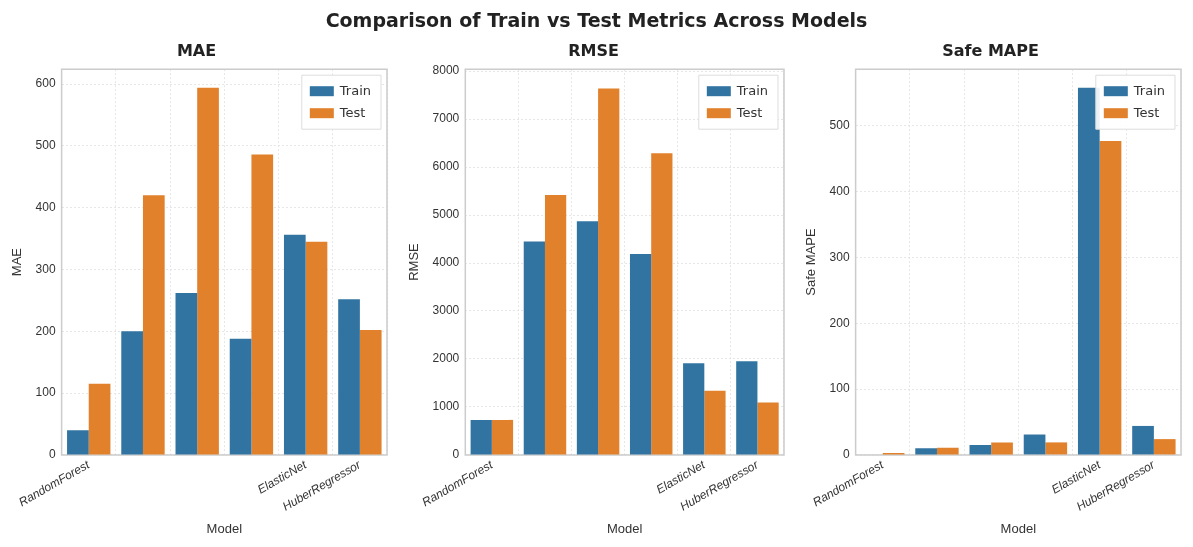  What do you see at coordinates (17, 262) in the screenshot?
I see `y-axis-title: MAE` at bounding box center [17, 262].